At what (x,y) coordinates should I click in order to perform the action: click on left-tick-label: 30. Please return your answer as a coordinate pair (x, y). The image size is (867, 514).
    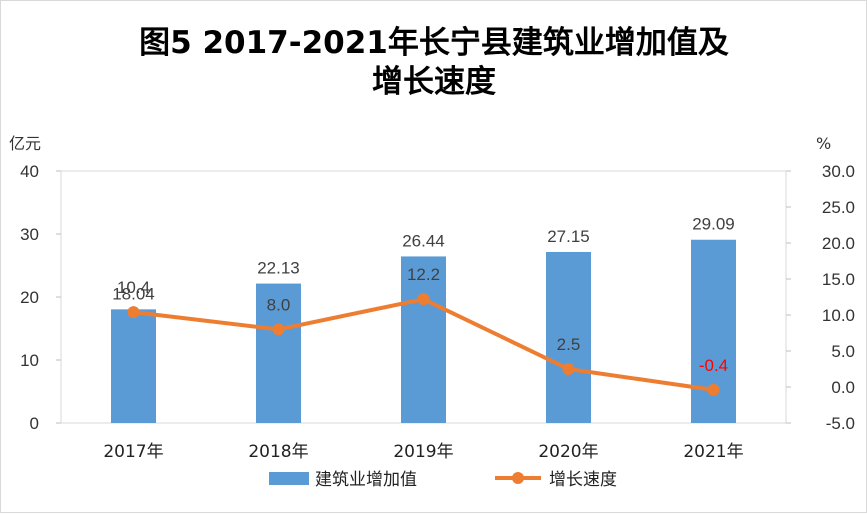
    Looking at the image, I should click on (29, 234).